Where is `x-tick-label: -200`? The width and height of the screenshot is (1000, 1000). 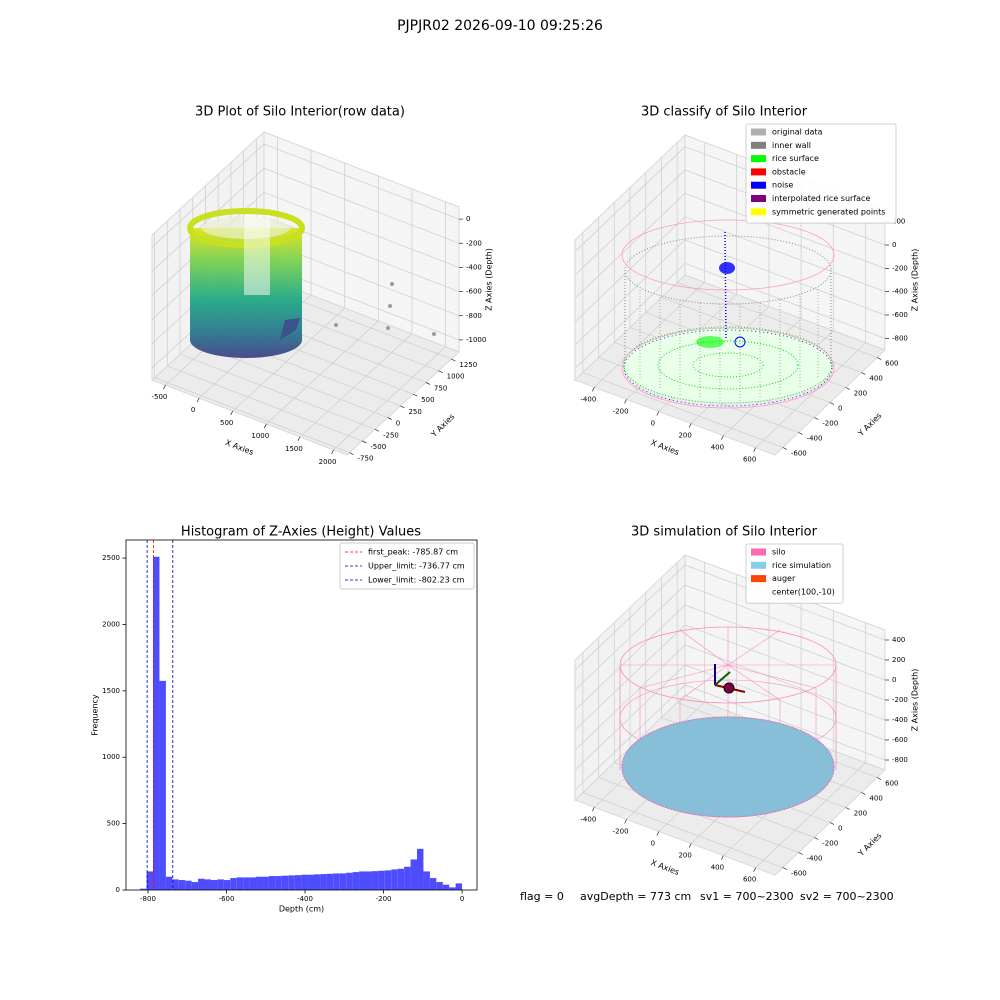 x-tick-label: -200 is located at coordinates (621, 411).